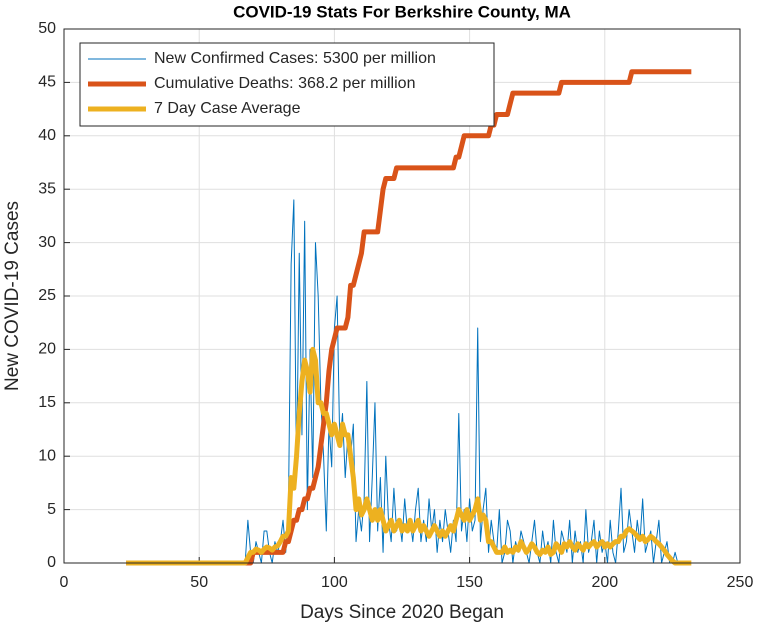  Describe the element at coordinates (47, 135) in the screenshot. I see `y-tick-label: 40` at that location.